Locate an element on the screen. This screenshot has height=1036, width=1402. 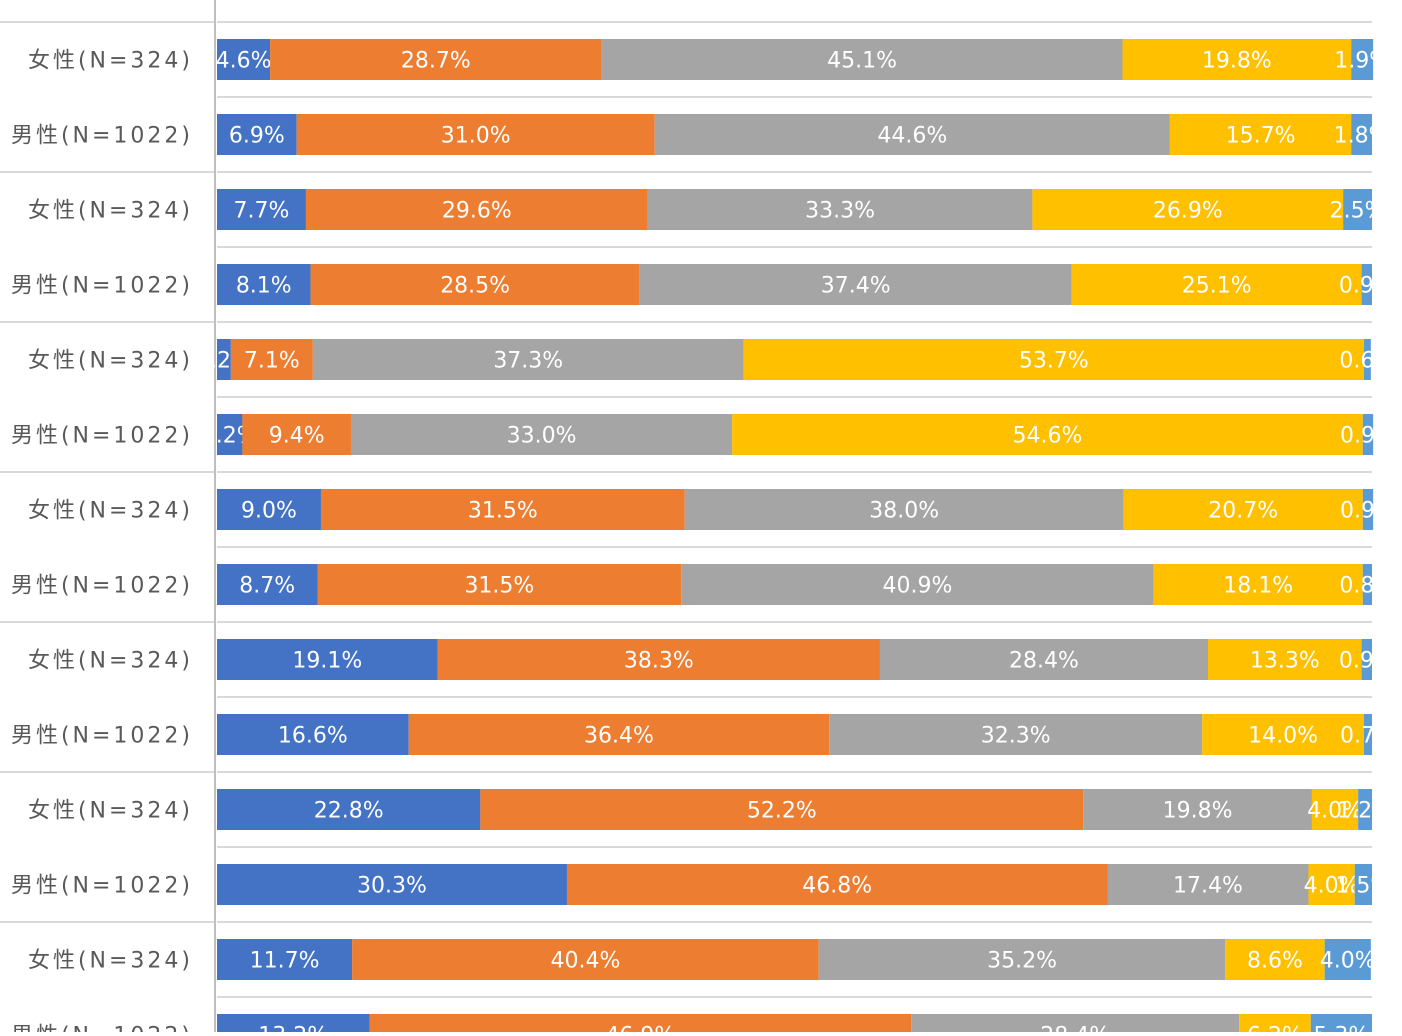
data-label: 1.9% is located at coordinates (1362, 61).